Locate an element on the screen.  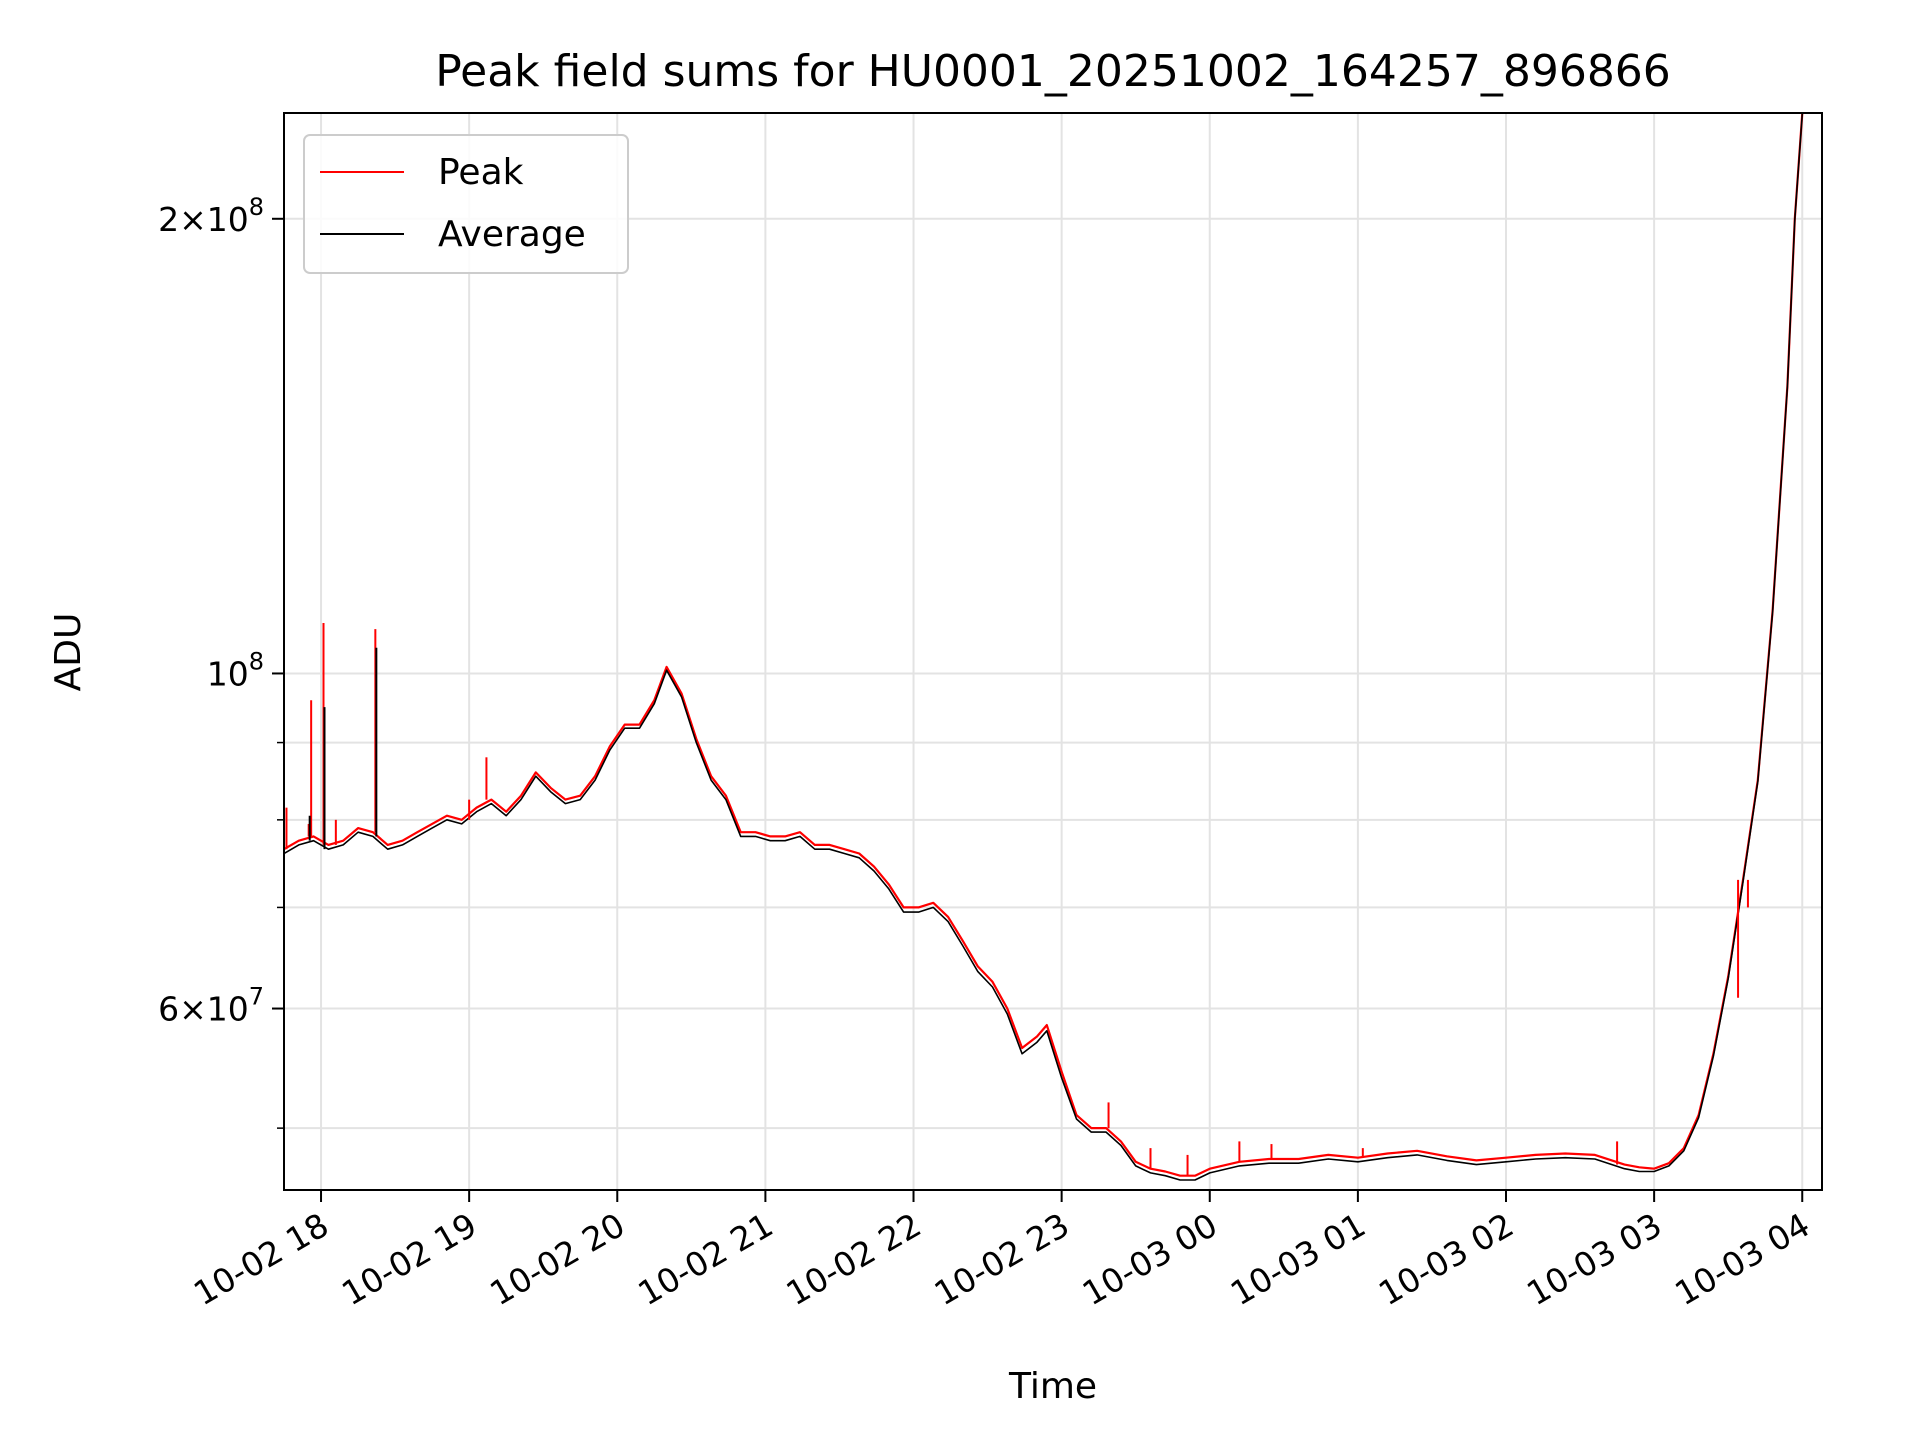
legend-box is located at coordinates (466, 204).